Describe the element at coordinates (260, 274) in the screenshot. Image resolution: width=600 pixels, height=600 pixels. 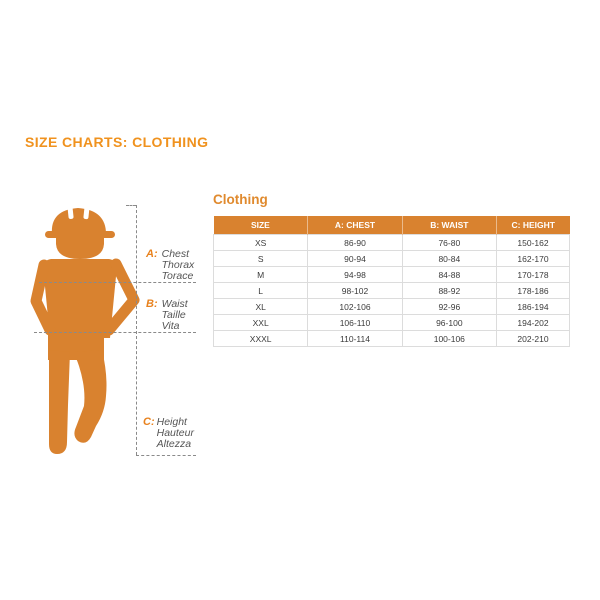
I see `size-cell: M` at that location.